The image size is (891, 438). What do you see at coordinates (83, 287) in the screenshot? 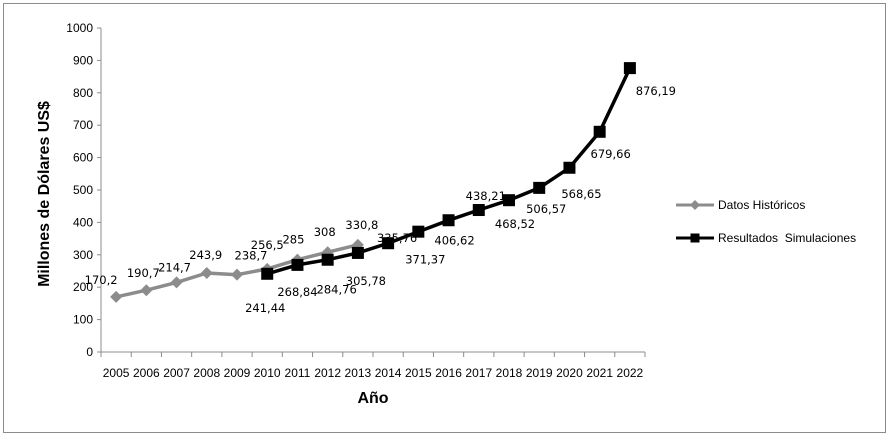
I see `y-tick-label: 200` at bounding box center [83, 287].